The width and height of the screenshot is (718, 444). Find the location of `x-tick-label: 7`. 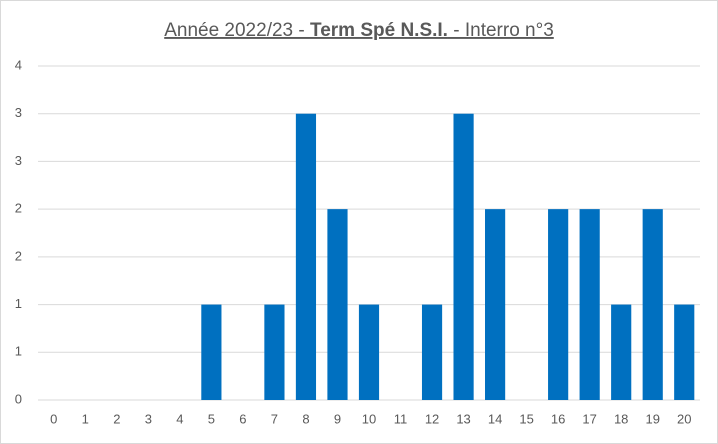

x-tick-label: 7 is located at coordinates (274, 418).